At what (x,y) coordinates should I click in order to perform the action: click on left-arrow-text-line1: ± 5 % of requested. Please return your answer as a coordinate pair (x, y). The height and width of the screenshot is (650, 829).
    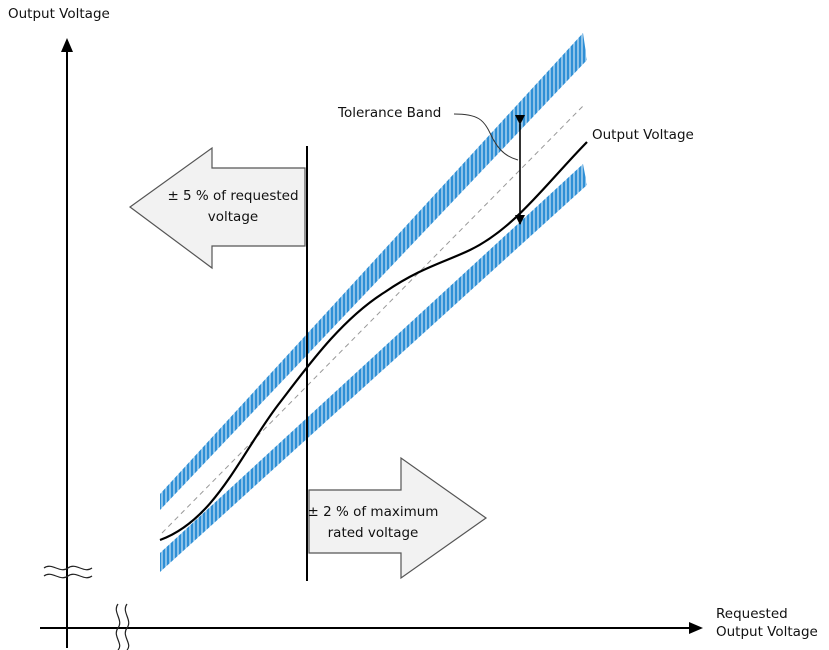
    Looking at the image, I should click on (233, 196).